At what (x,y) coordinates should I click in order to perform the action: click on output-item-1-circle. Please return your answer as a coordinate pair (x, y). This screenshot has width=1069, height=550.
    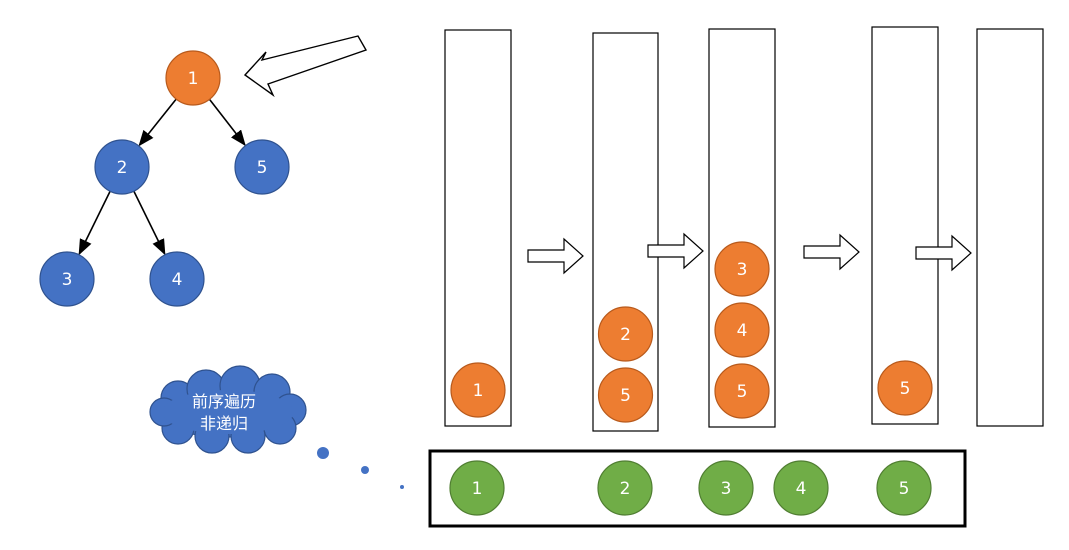
    Looking at the image, I should click on (477, 488).